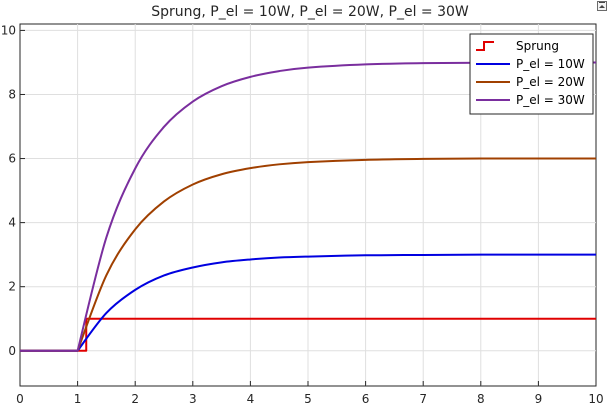  What do you see at coordinates (78, 399) in the screenshot?
I see `x-tick-label: 1` at bounding box center [78, 399].